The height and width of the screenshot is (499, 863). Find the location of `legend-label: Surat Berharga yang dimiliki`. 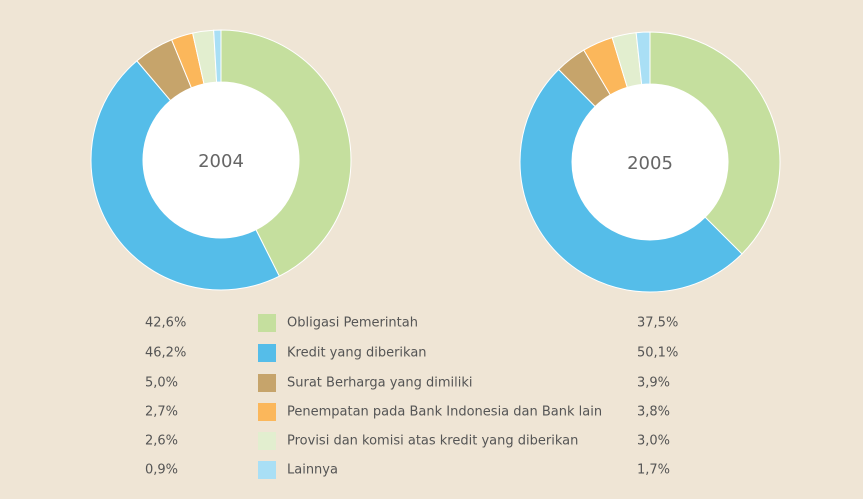

legend-label: Surat Berharga yang dimiliki is located at coordinates (380, 383).